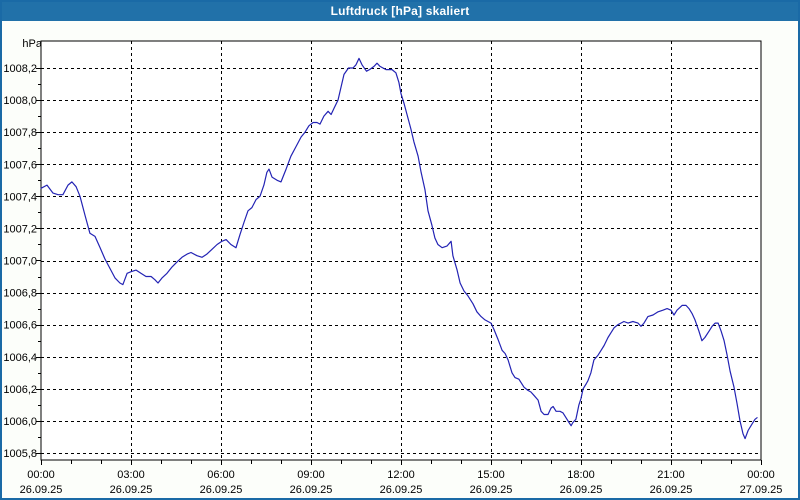  I want to click on svg-text: 1007,4, so click(20, 197).